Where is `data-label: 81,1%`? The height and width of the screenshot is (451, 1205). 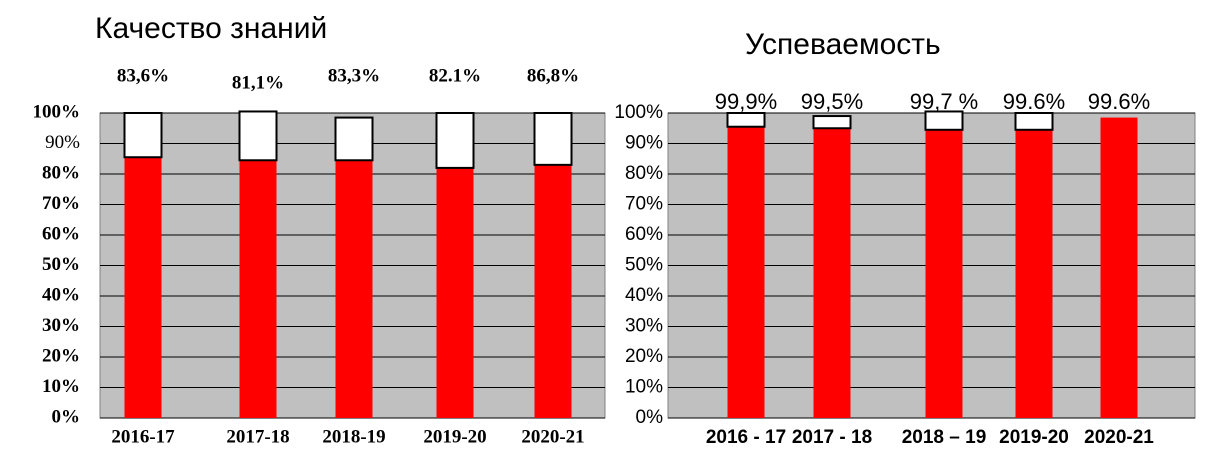
data-label: 81,1% is located at coordinates (258, 82).